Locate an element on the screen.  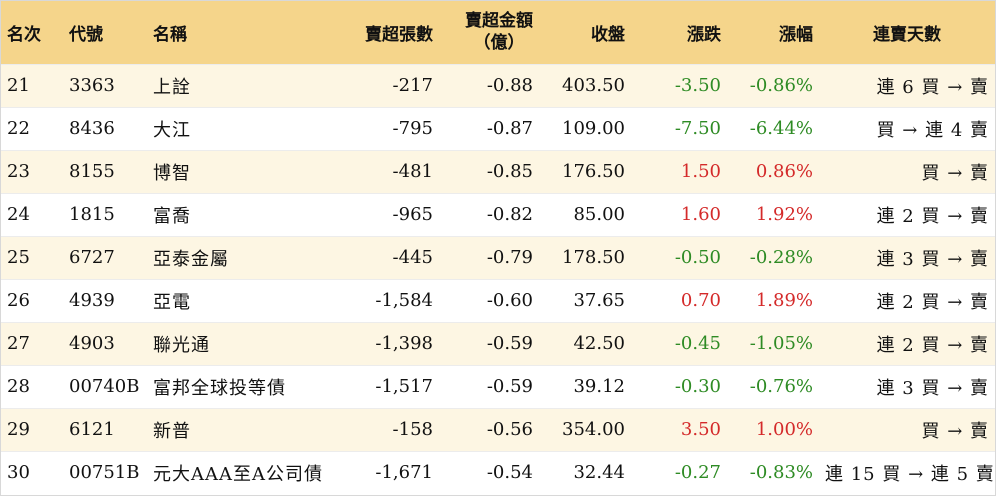
change-pct-cell: 1.89% is located at coordinates (784, 300).